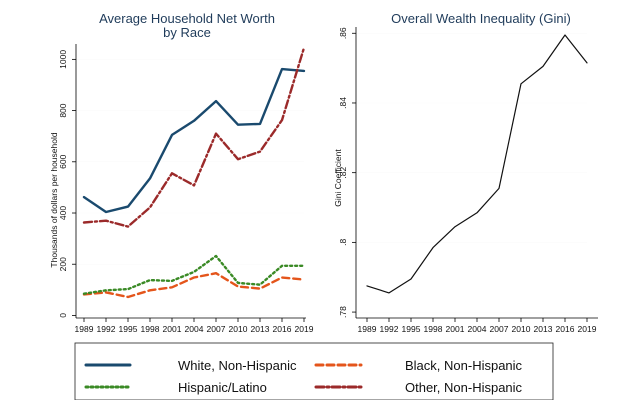 This screenshot has height=400, width=628. Describe the element at coordinates (67, 184) in the screenshot. I see `left-chart-y-ticks: 0 200 400 600 800 1000` at that location.